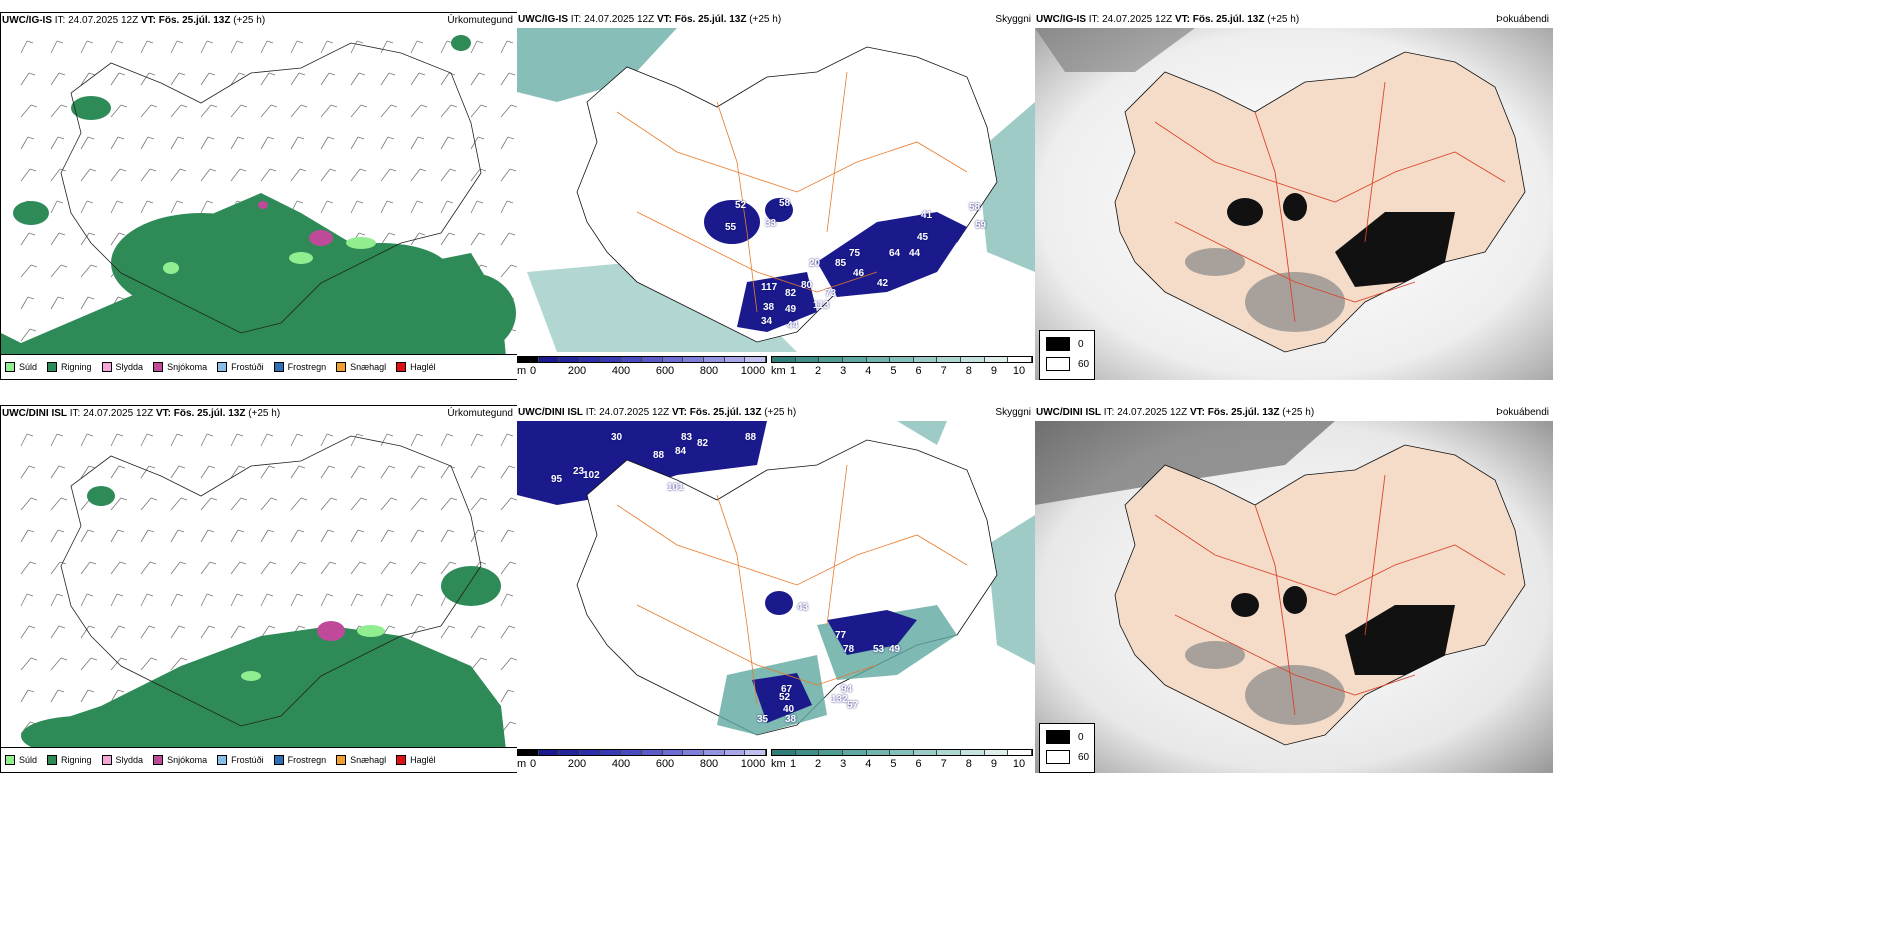 Image resolution: width=1900 pixels, height=950 pixels. Describe the element at coordinates (818, 764) in the screenshot. I see `scale-tick-label: 2` at that location.